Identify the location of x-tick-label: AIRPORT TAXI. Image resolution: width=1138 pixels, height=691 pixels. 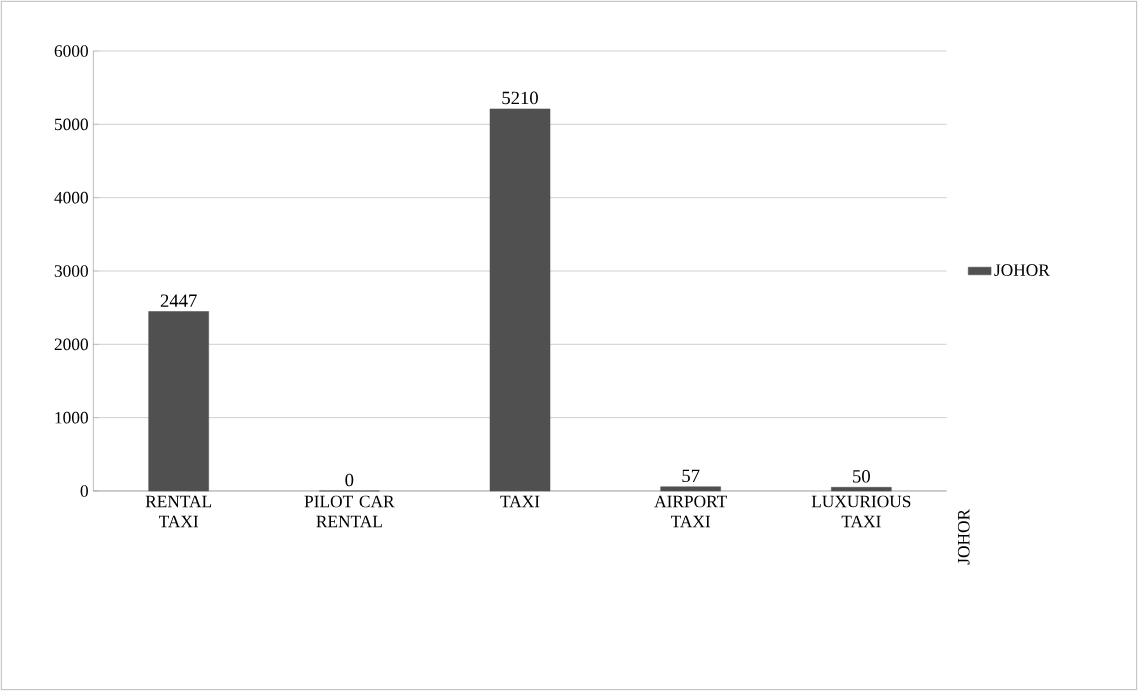
(690, 511).